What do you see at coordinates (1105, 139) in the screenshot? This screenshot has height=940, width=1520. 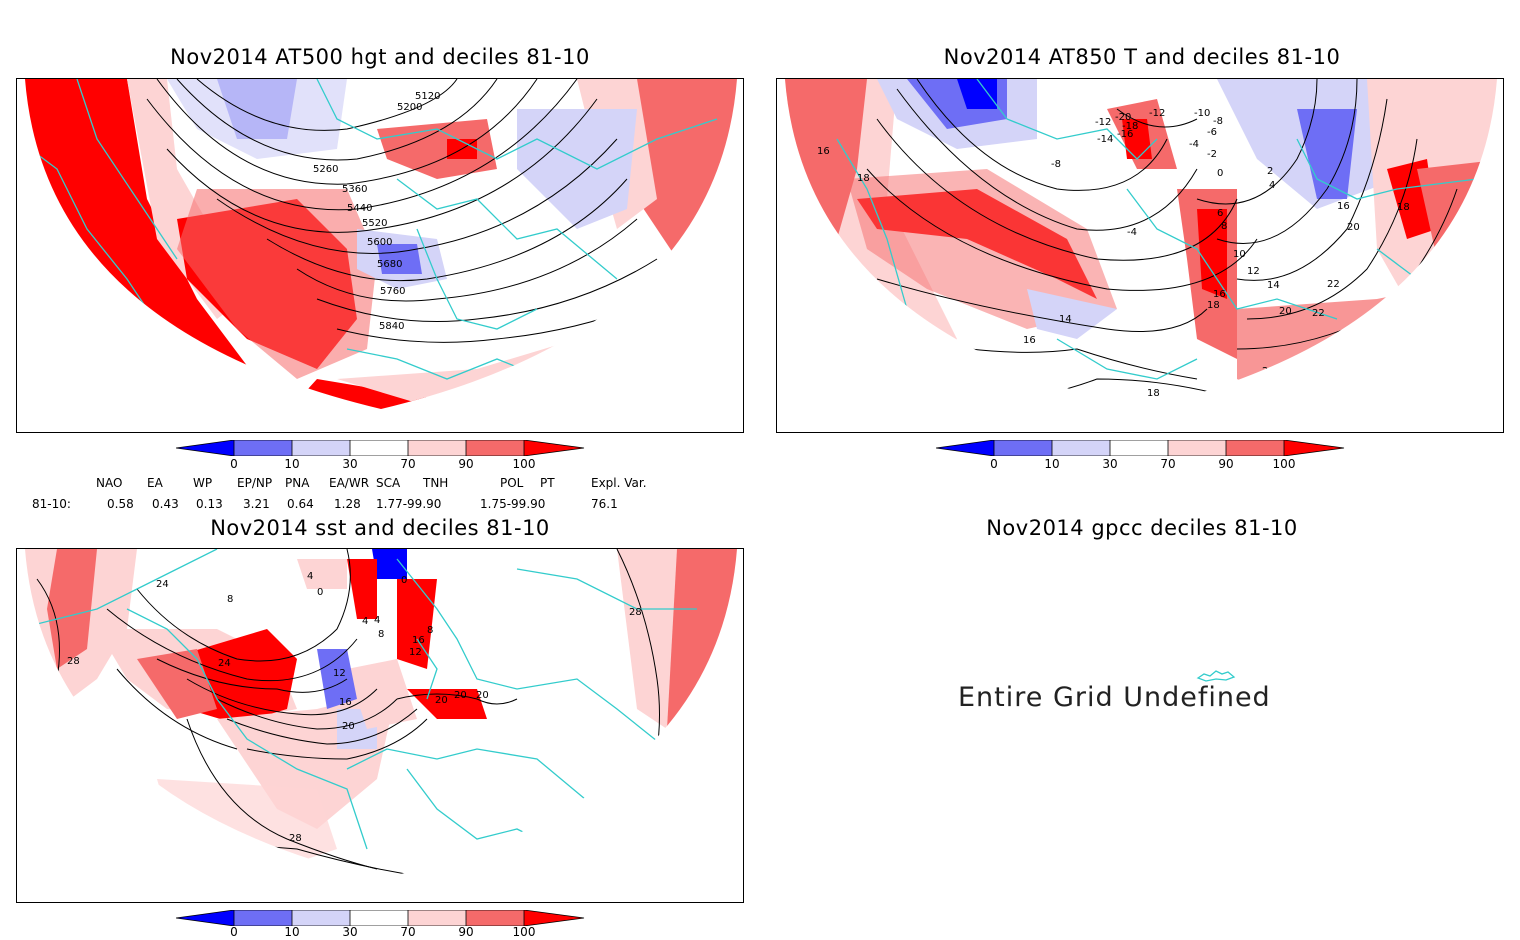 I see `t850-contour-label: -14` at bounding box center [1105, 139].